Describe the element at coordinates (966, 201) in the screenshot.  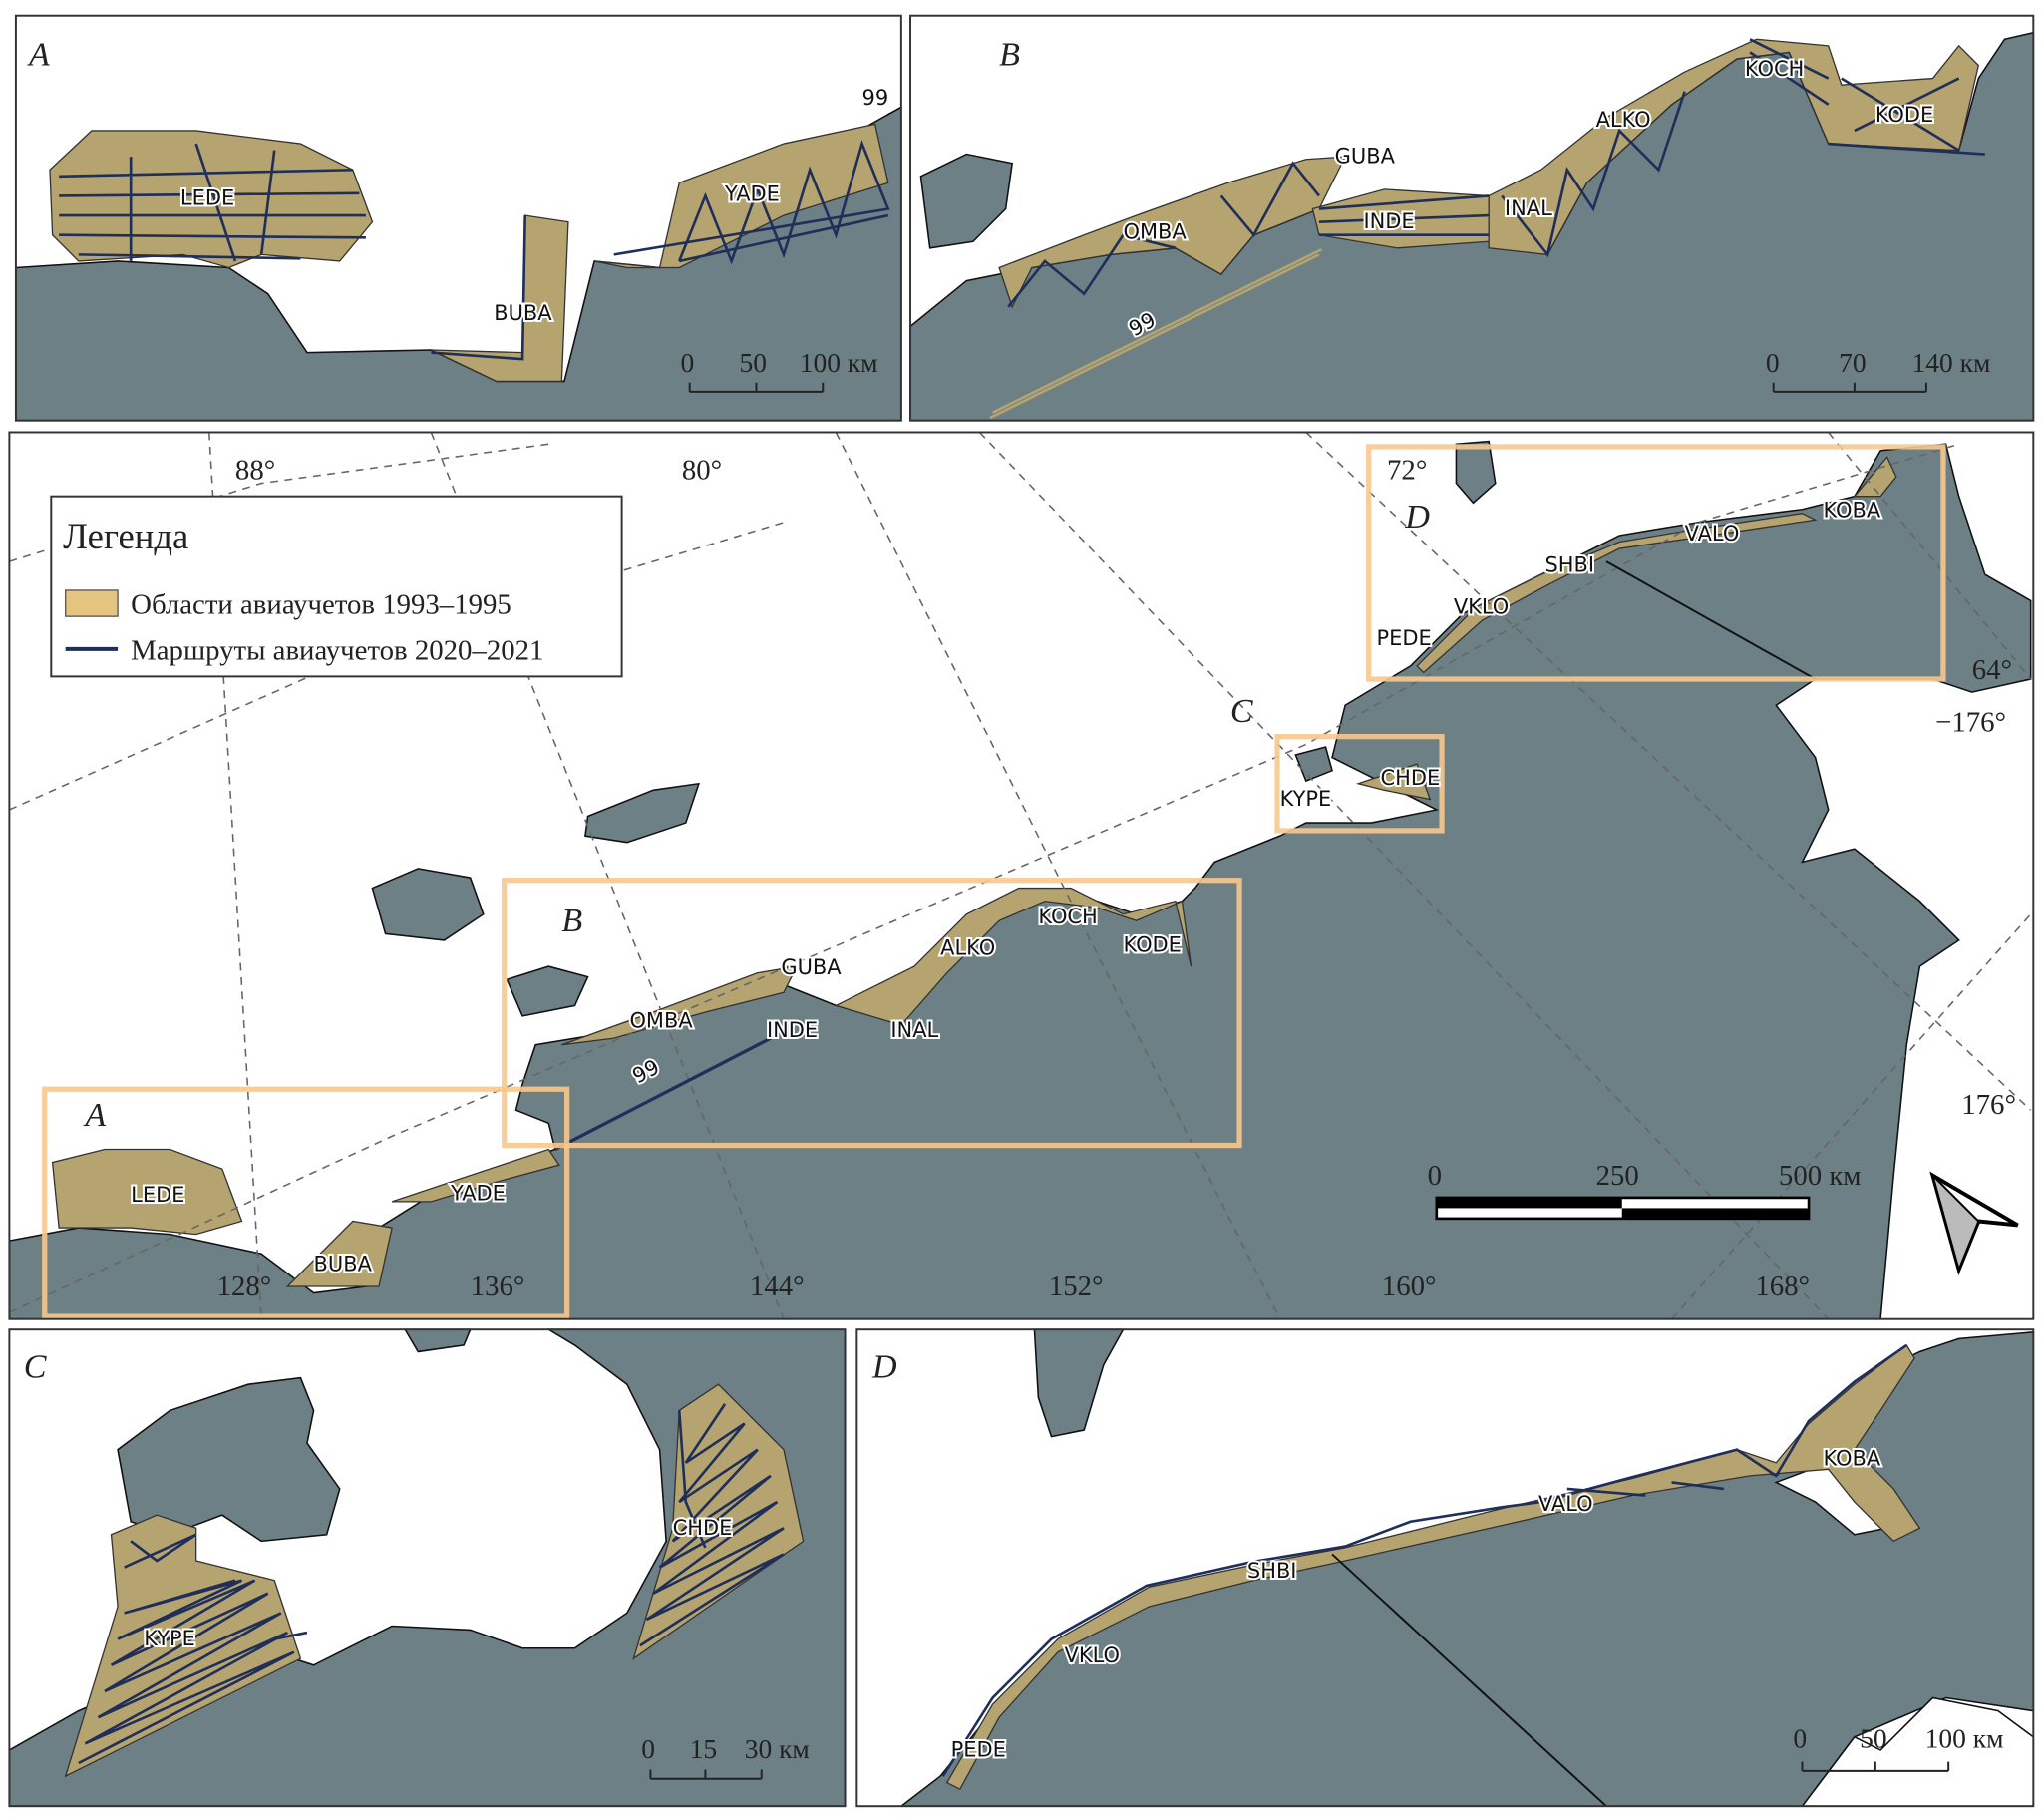
I see `inset-b-island` at that location.